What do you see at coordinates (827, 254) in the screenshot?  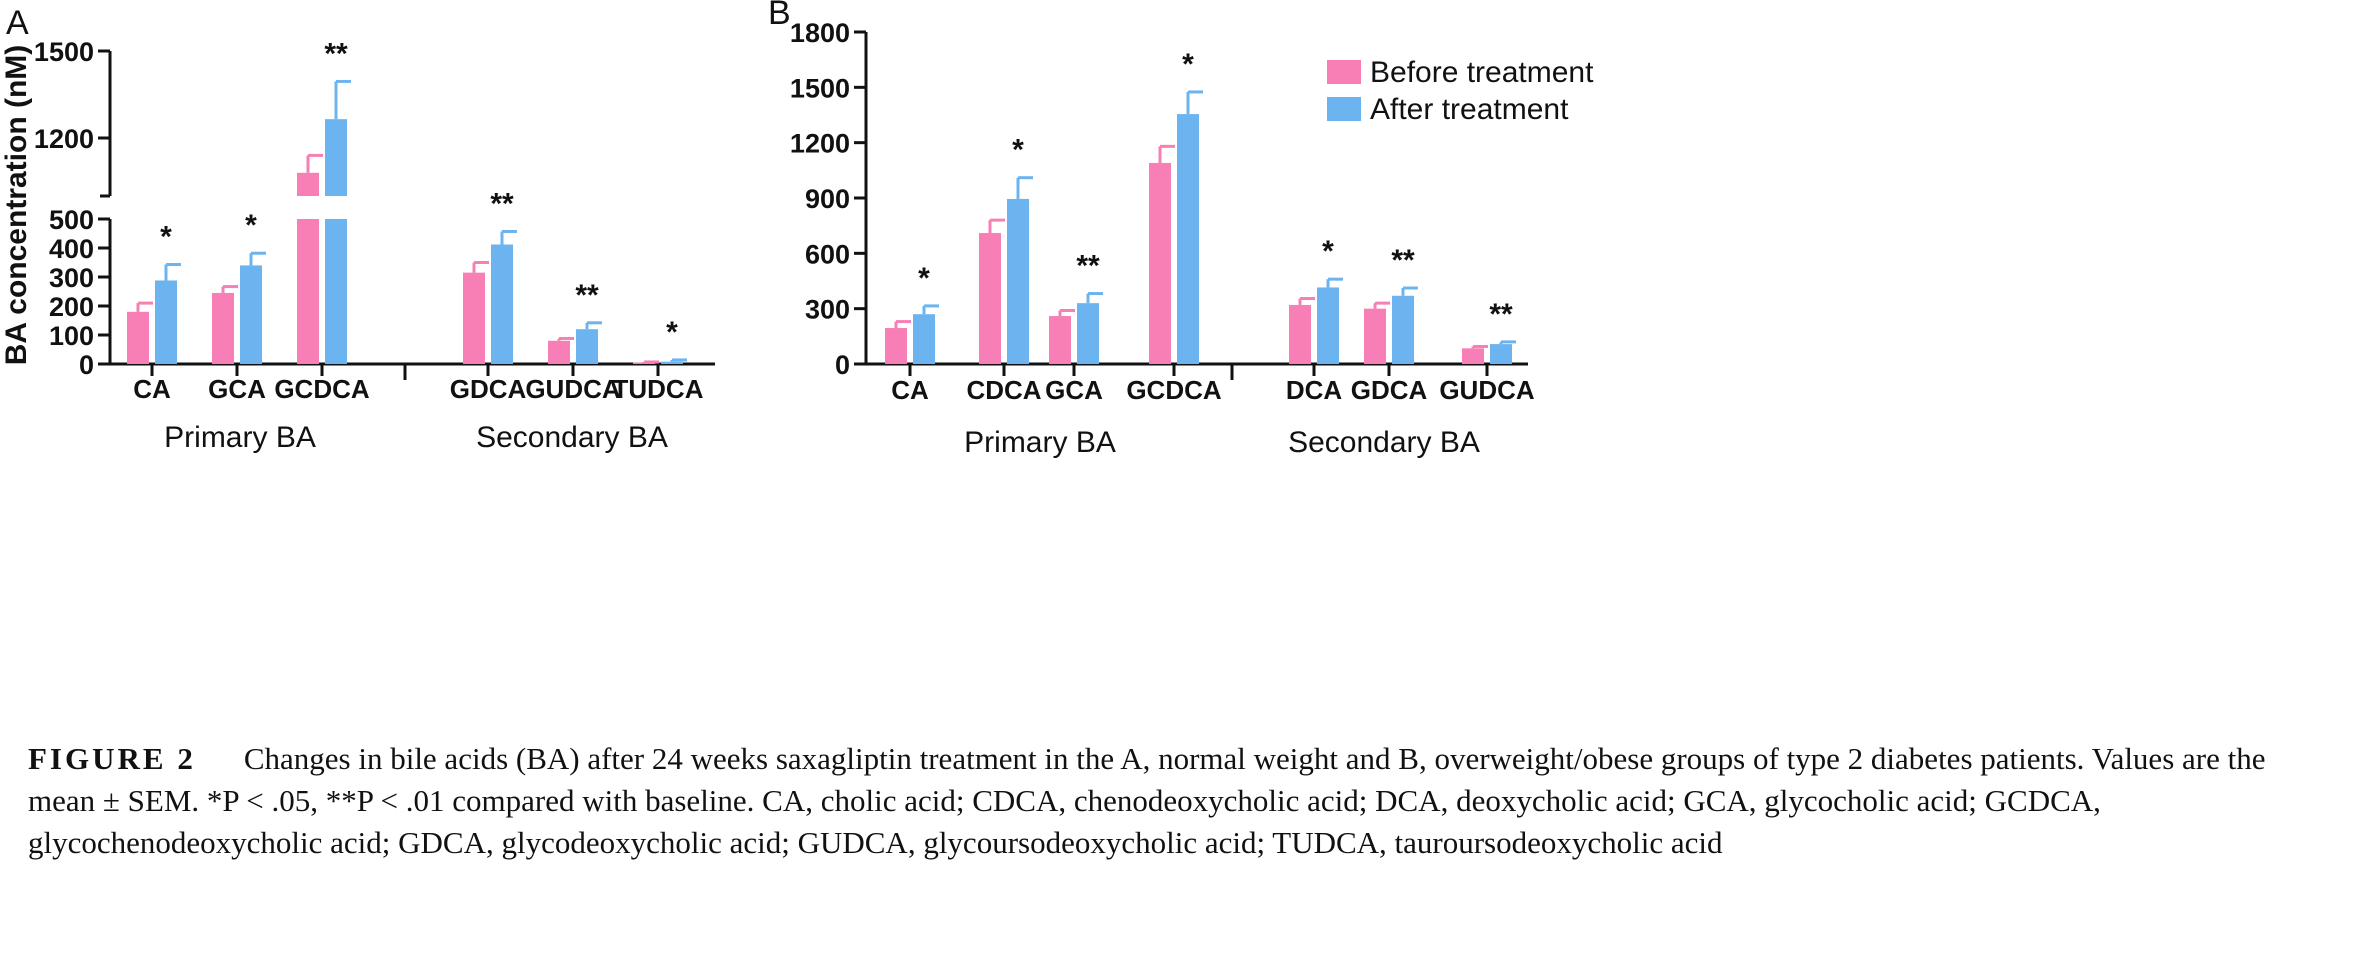 I see `y-tick-label-b: 600` at bounding box center [827, 254].